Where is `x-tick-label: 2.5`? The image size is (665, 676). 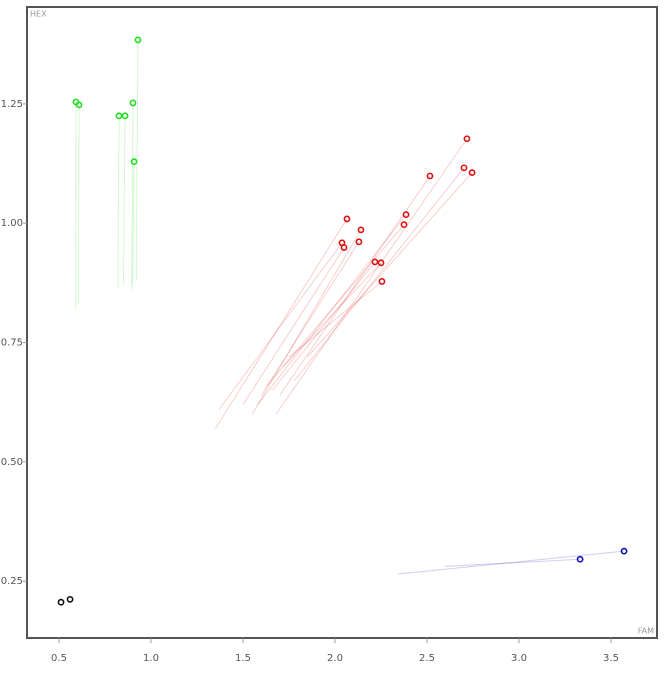
x-tick-label: 2.5 is located at coordinates (427, 658).